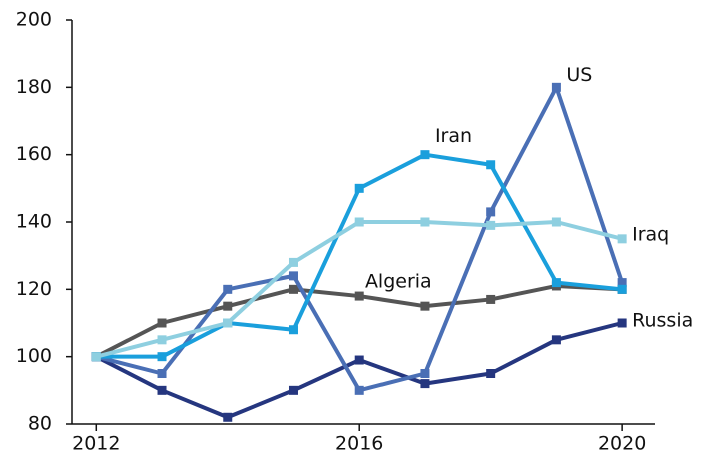  I want to click on series-label: Iran, so click(453, 136).